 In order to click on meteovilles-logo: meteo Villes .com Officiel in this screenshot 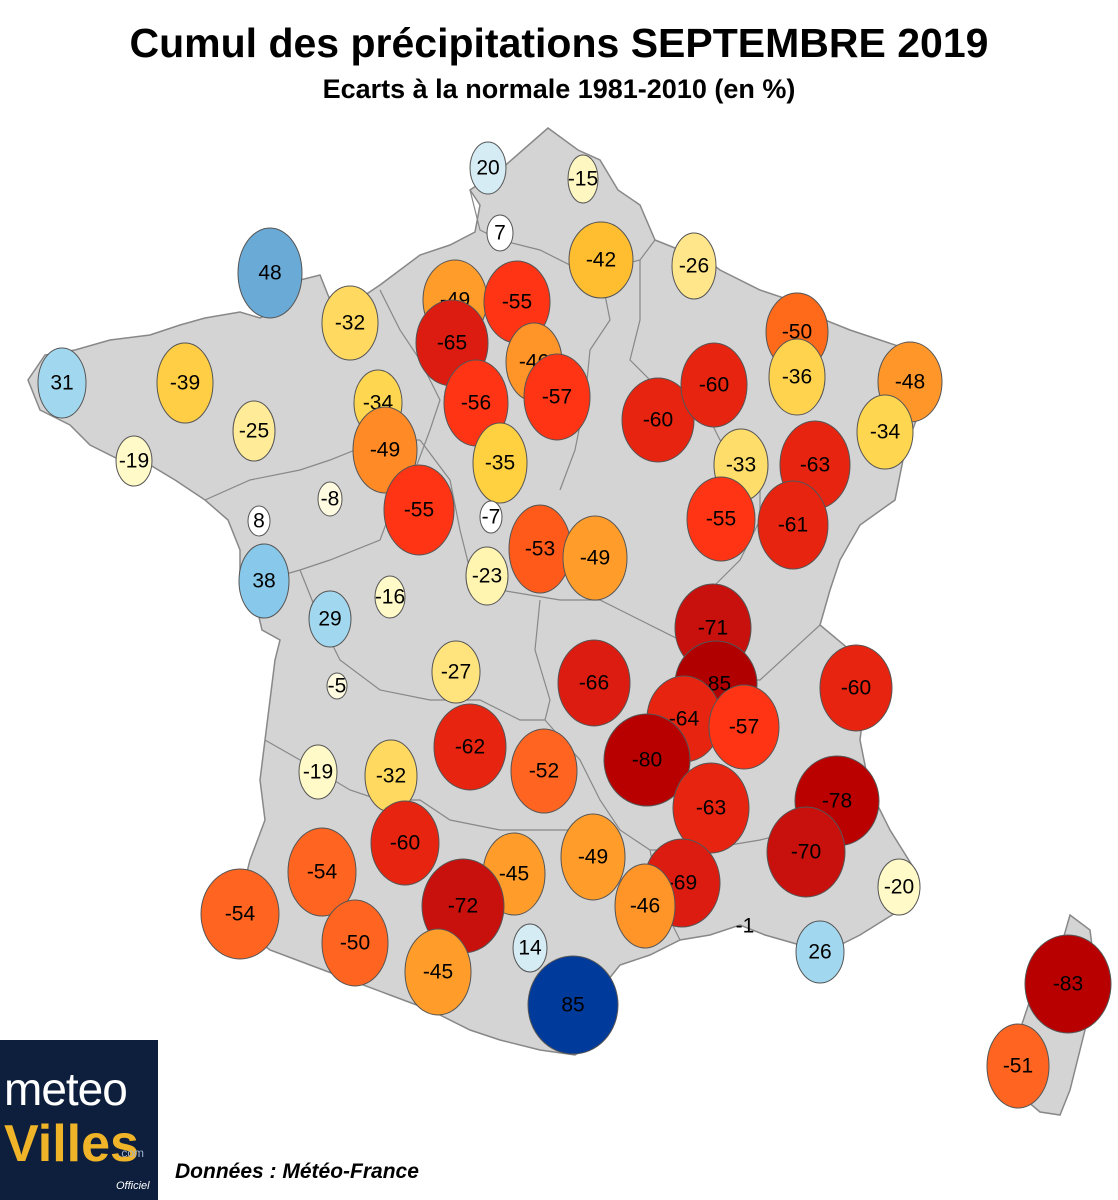, I will do `click(79, 1120)`.